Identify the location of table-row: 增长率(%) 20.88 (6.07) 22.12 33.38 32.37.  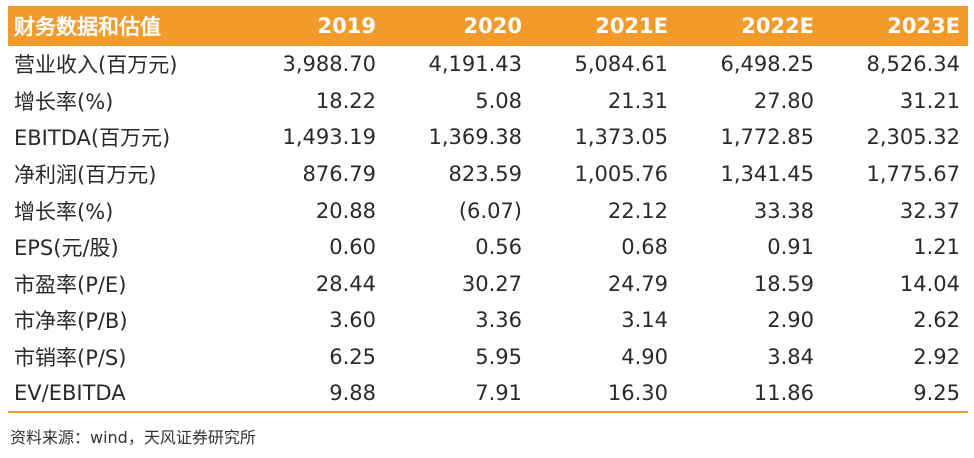
(488, 210).